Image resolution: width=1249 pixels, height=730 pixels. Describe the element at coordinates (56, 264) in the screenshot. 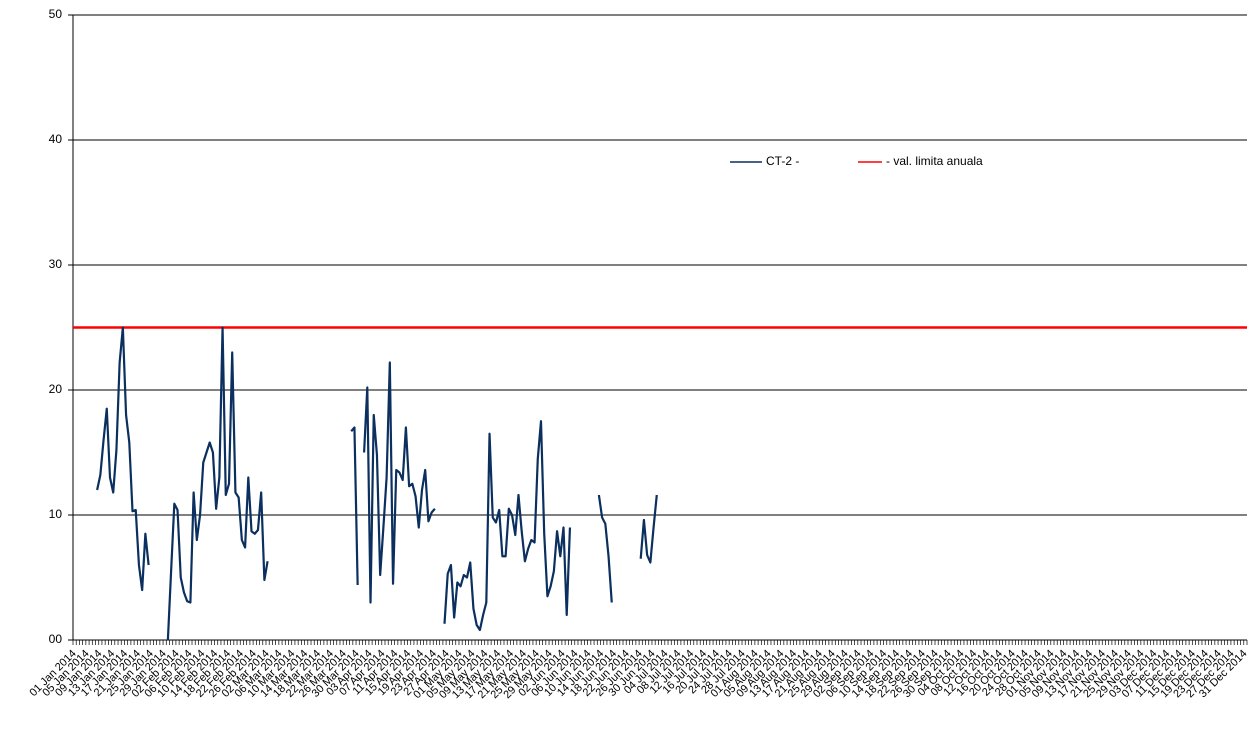

I see `y-tick-label: 30` at that location.